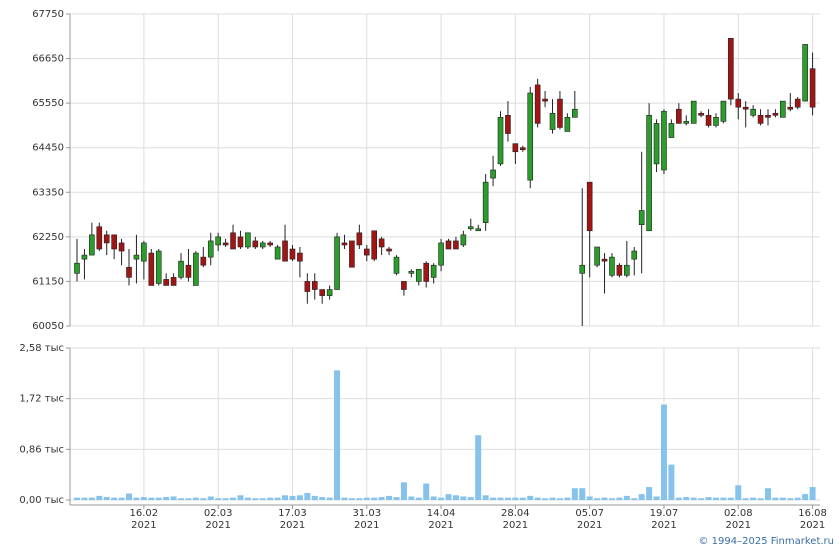 The image size is (840, 554). What do you see at coordinates (48, 281) in the screenshot?
I see `y-tick-label: 61150` at bounding box center [48, 281].